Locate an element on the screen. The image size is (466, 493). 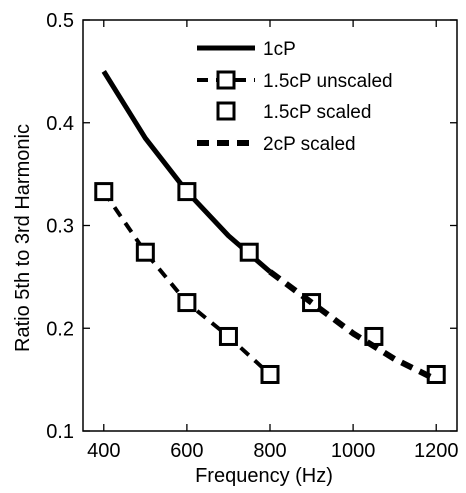
x-tick-label: 400 is located at coordinates (103, 451).